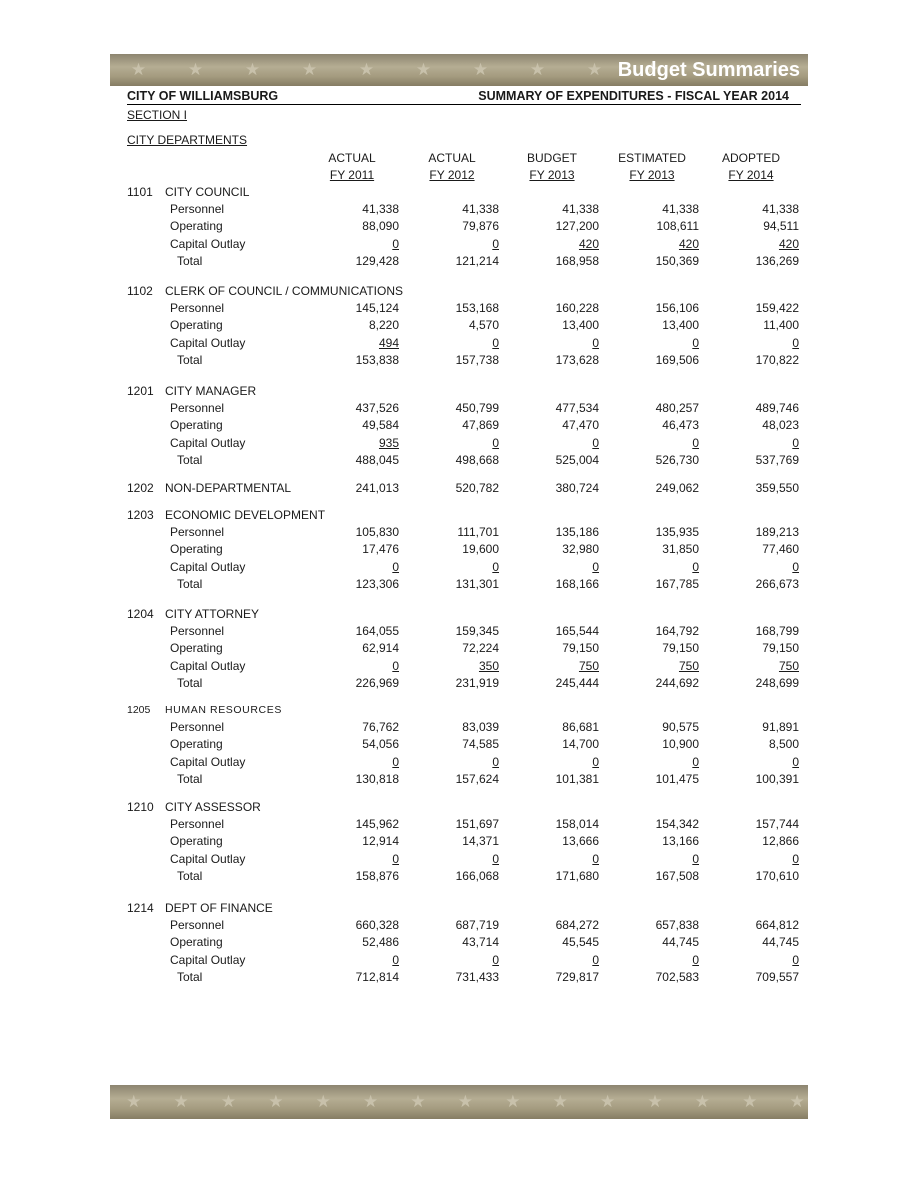 This screenshot has width=918, height=1188. I want to click on amount-cell: 31,850, so click(680, 549).